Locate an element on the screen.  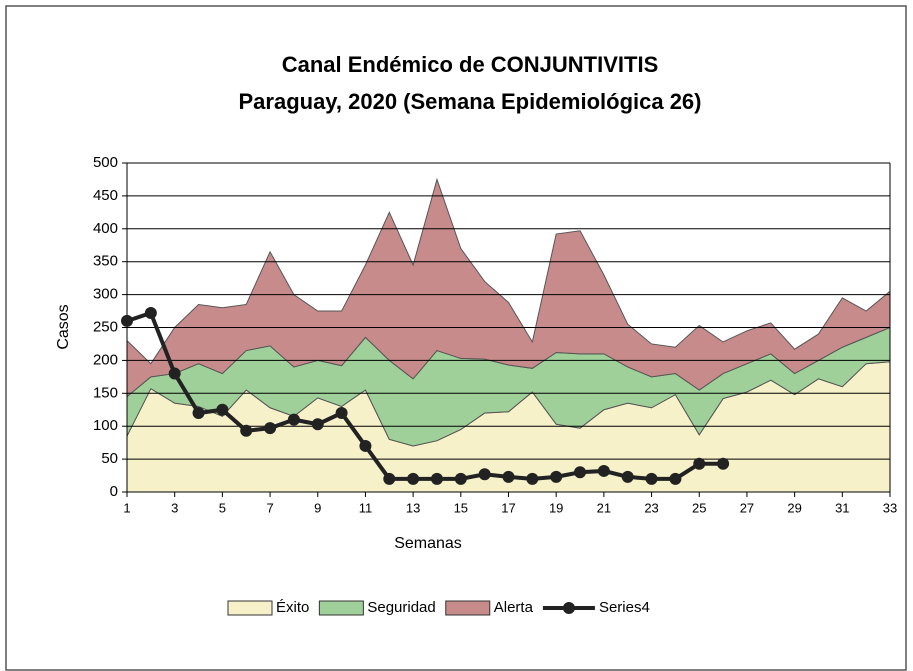
x-tick-label: 21 is located at coordinates (604, 507).